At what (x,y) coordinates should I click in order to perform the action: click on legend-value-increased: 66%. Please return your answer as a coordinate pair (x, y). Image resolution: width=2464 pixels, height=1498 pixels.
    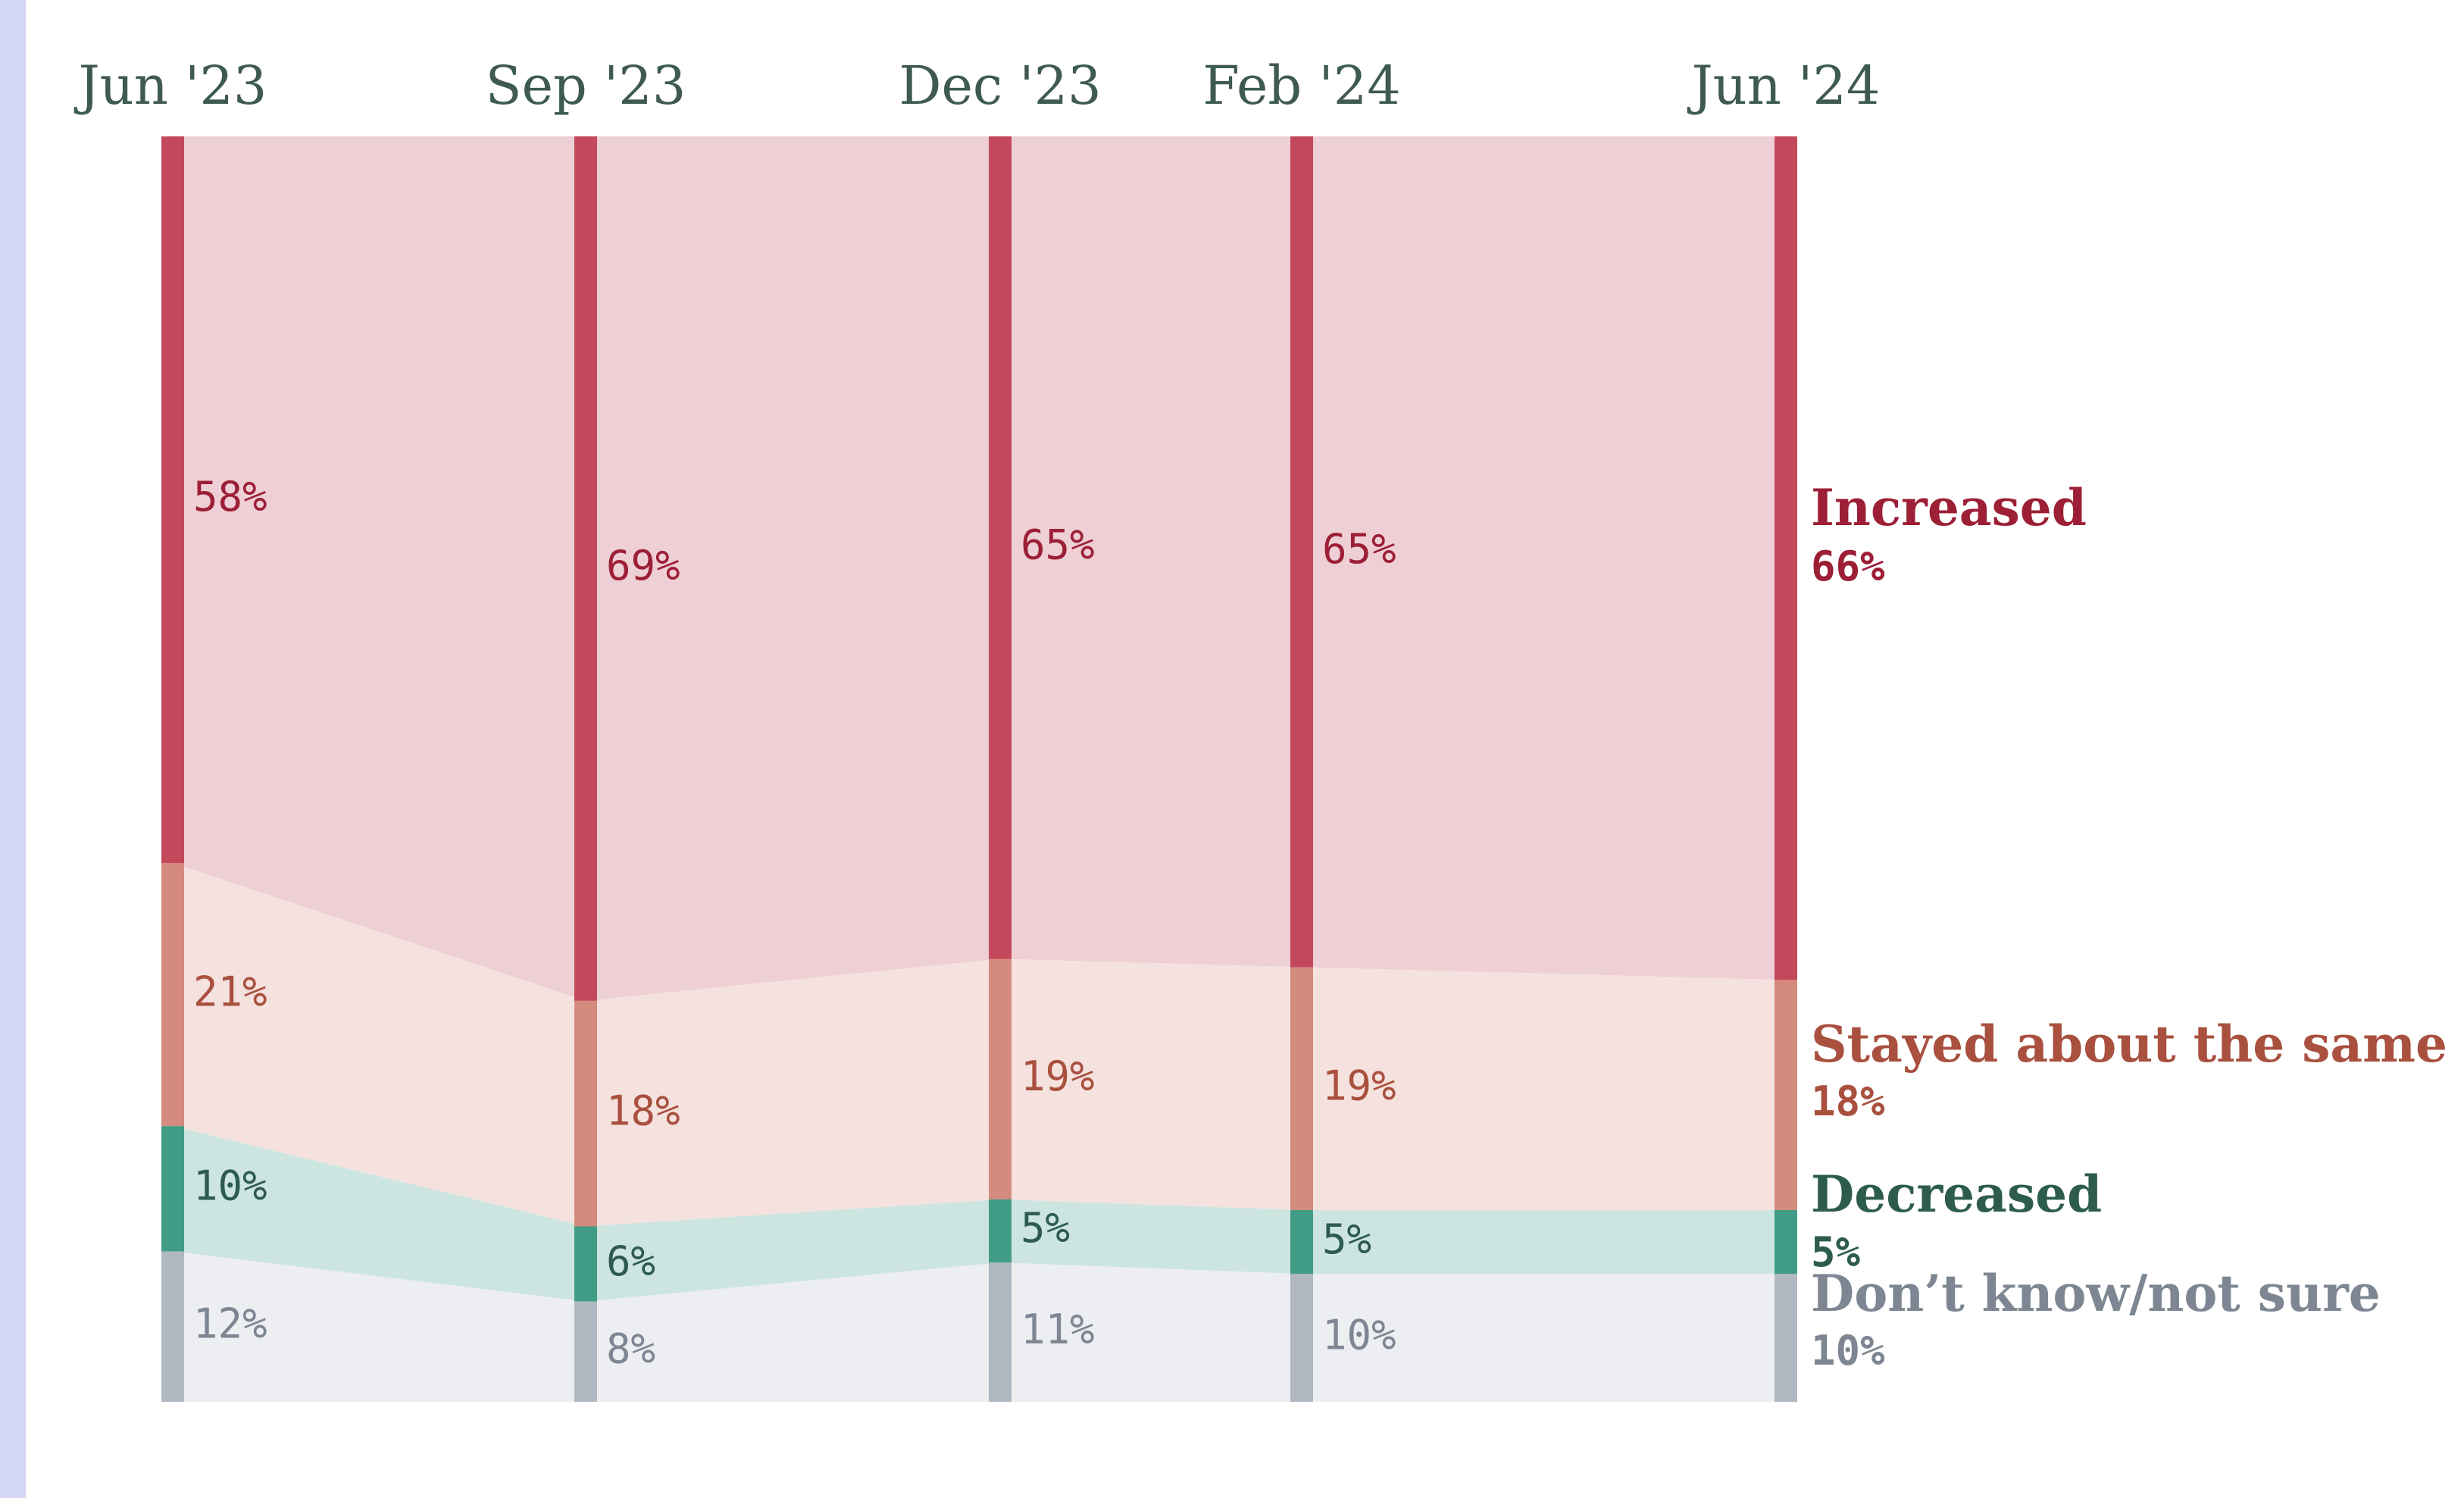
    Looking at the image, I should click on (1848, 566).